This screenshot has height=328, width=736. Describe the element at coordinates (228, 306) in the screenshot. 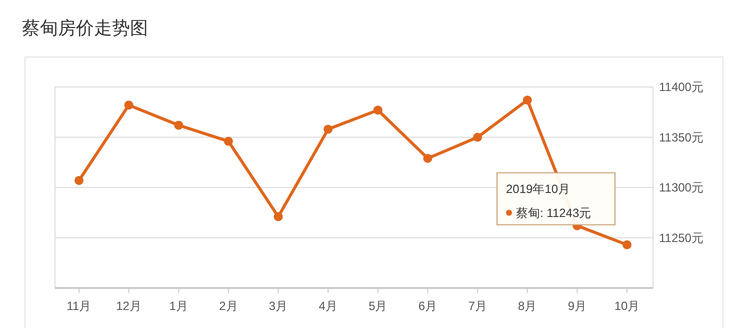

I see `x-tick-label: 2月` at that location.